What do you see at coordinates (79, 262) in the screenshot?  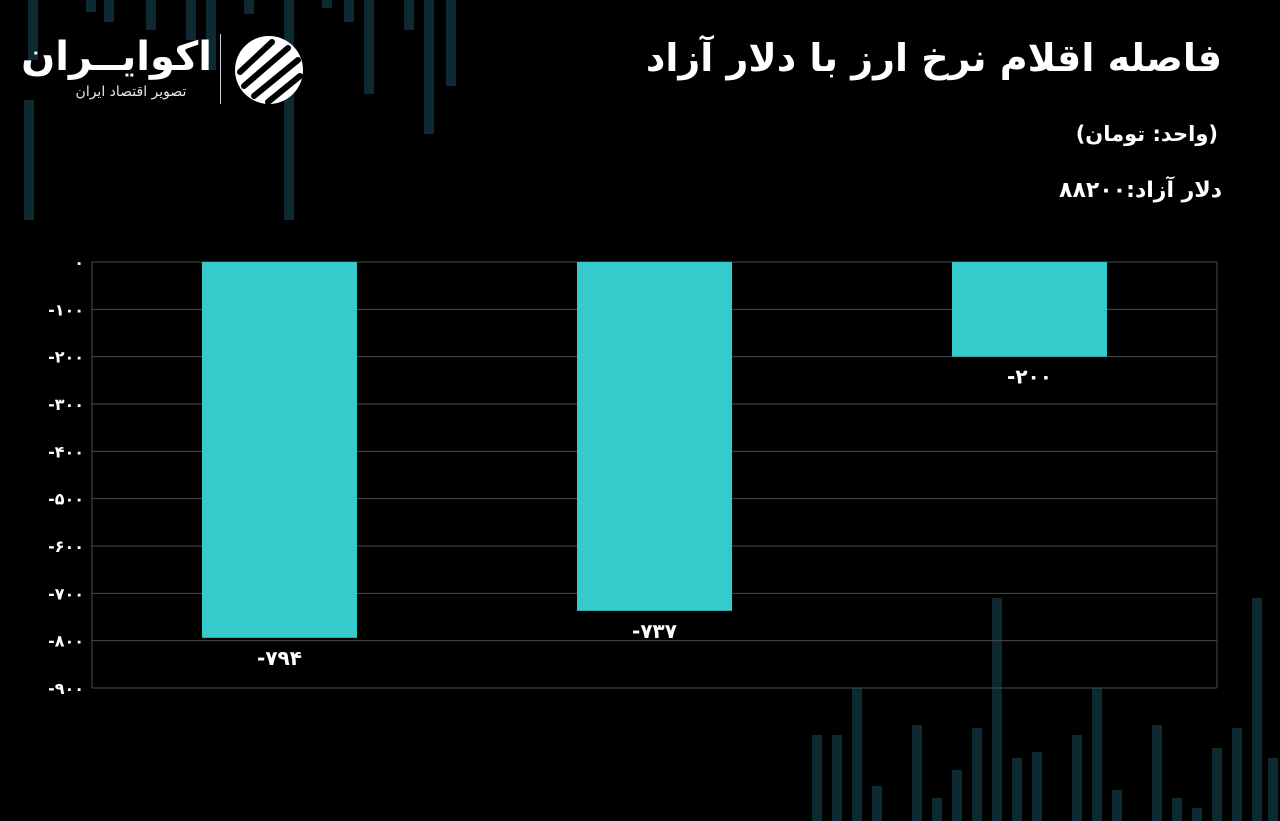 I see `y-tick-label: ۰` at bounding box center [79, 262].